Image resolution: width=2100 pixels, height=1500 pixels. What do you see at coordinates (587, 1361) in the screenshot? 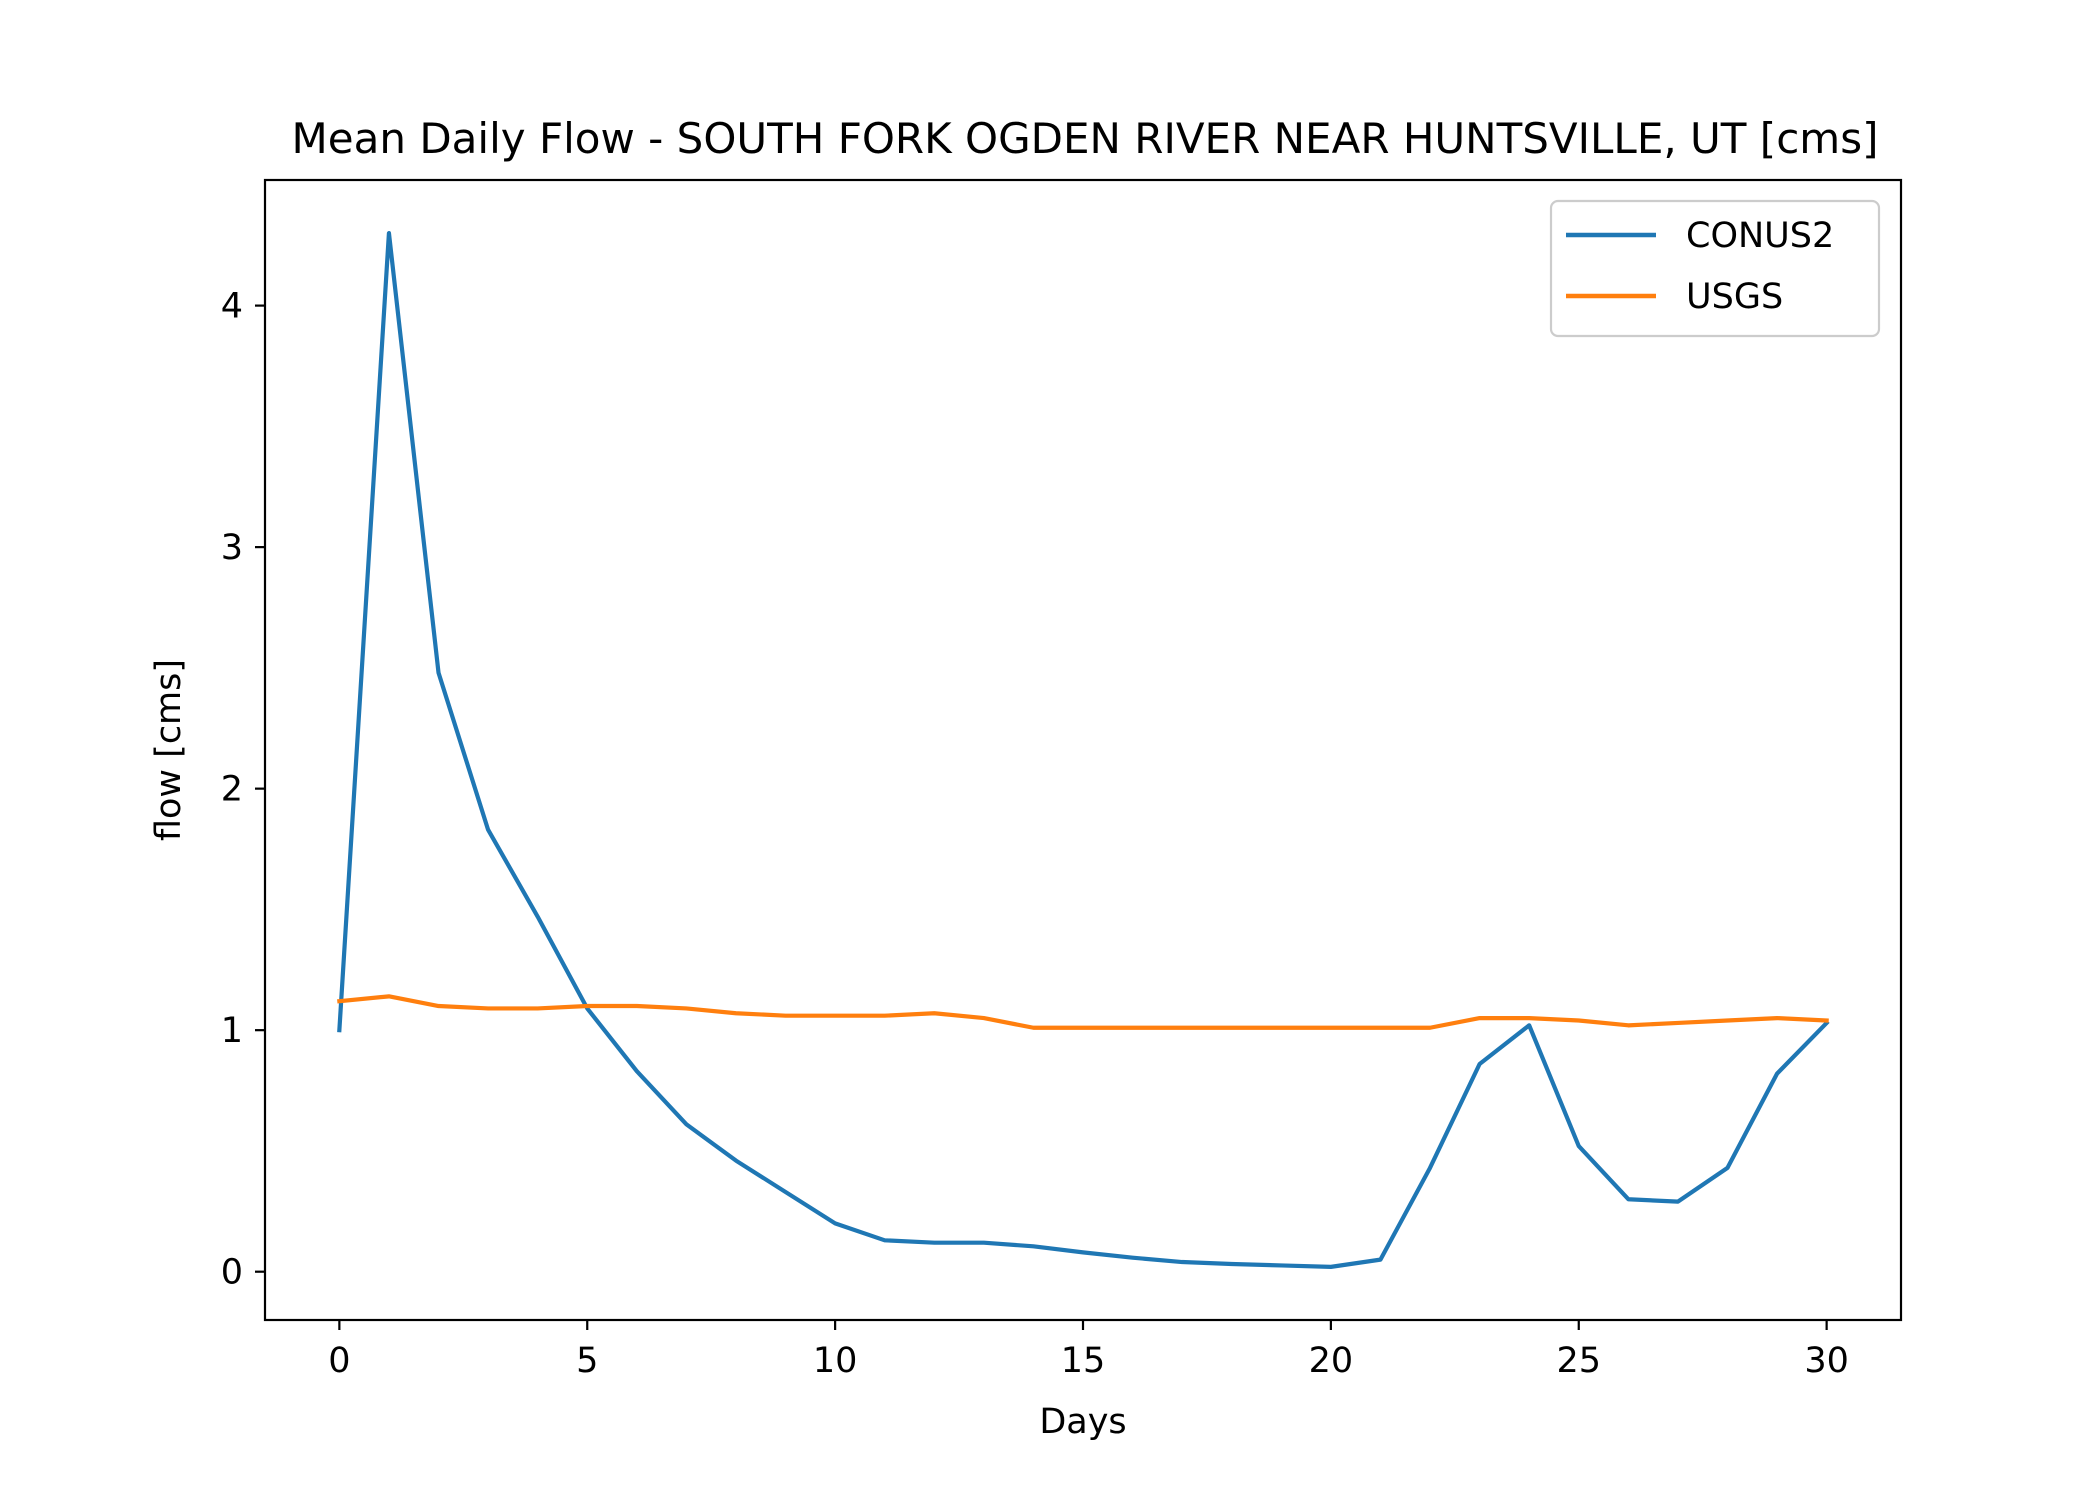
I see `x-tick-label: 5` at bounding box center [587, 1361].